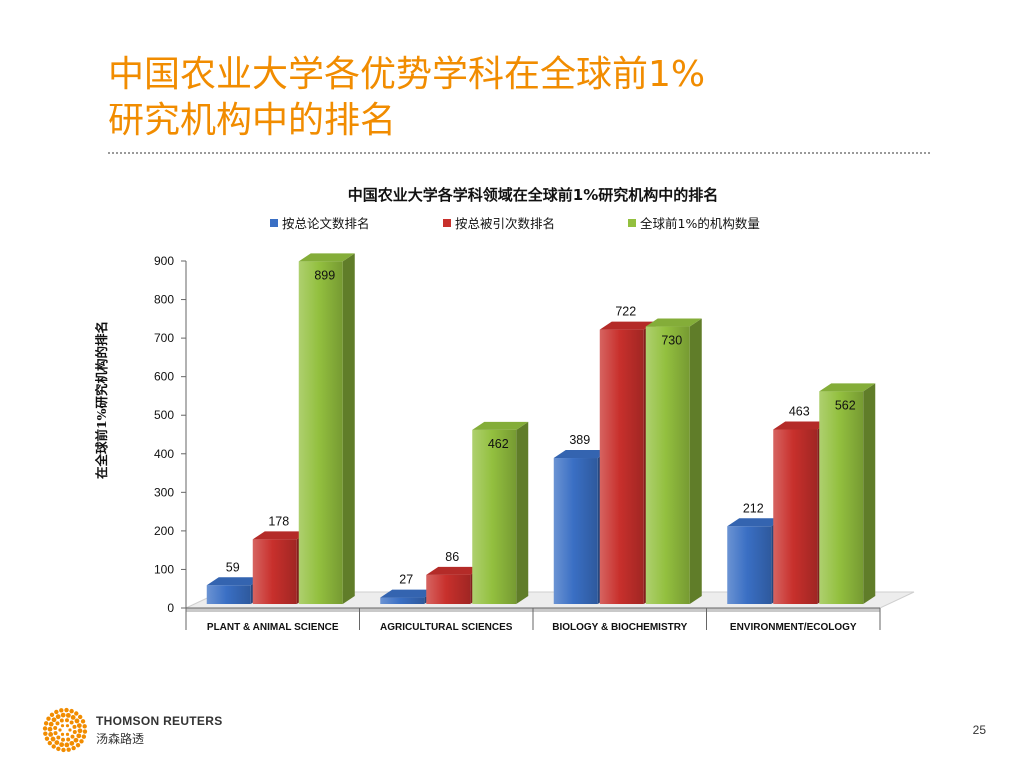 This screenshot has width=1024, height=768. I want to click on y-tick-label: 700, so click(164, 338).